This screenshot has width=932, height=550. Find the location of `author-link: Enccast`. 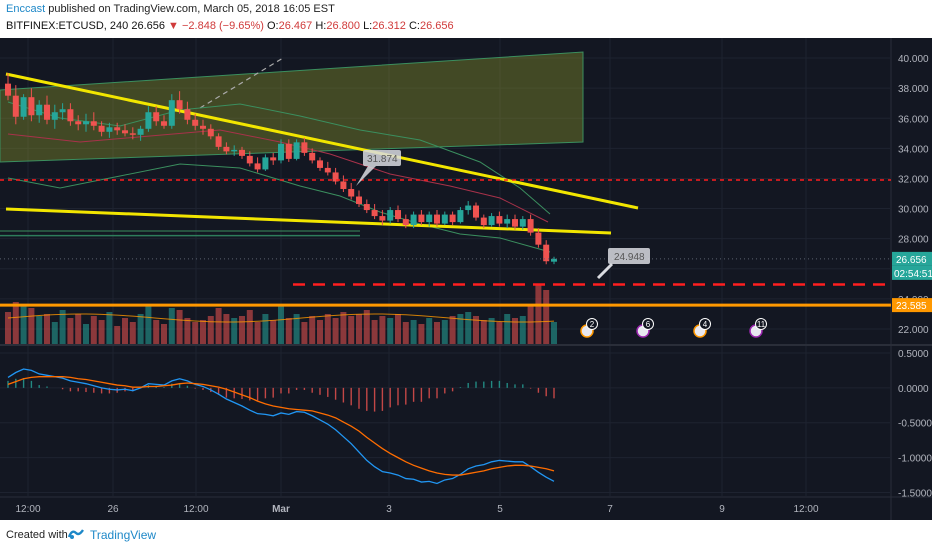

author-link: Enccast is located at coordinates (26, 9).